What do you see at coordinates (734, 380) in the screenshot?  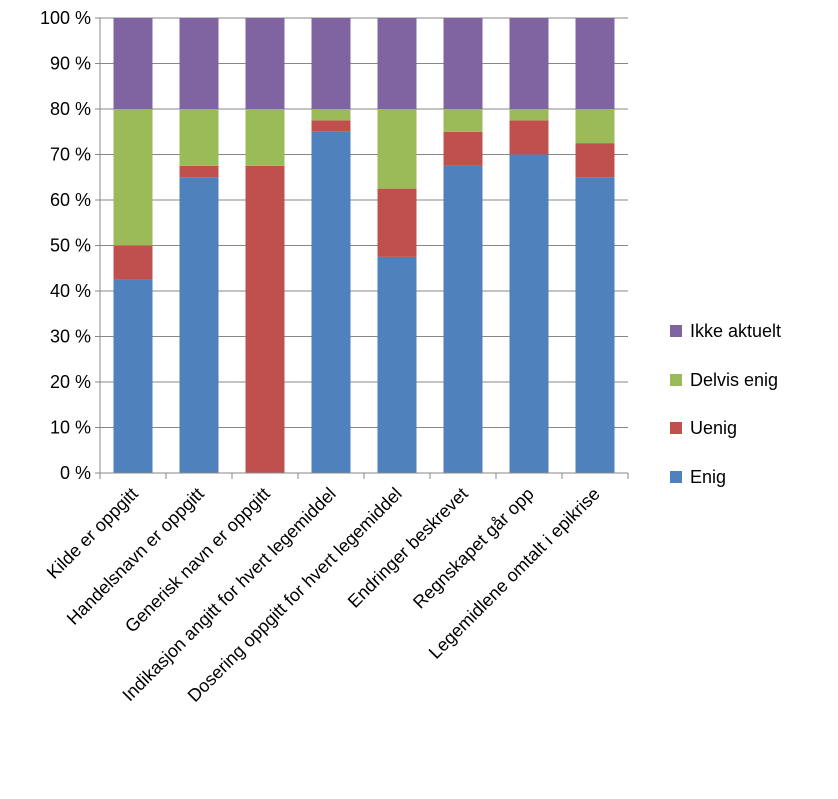 I see `legend-label: Delvis enig` at bounding box center [734, 380].